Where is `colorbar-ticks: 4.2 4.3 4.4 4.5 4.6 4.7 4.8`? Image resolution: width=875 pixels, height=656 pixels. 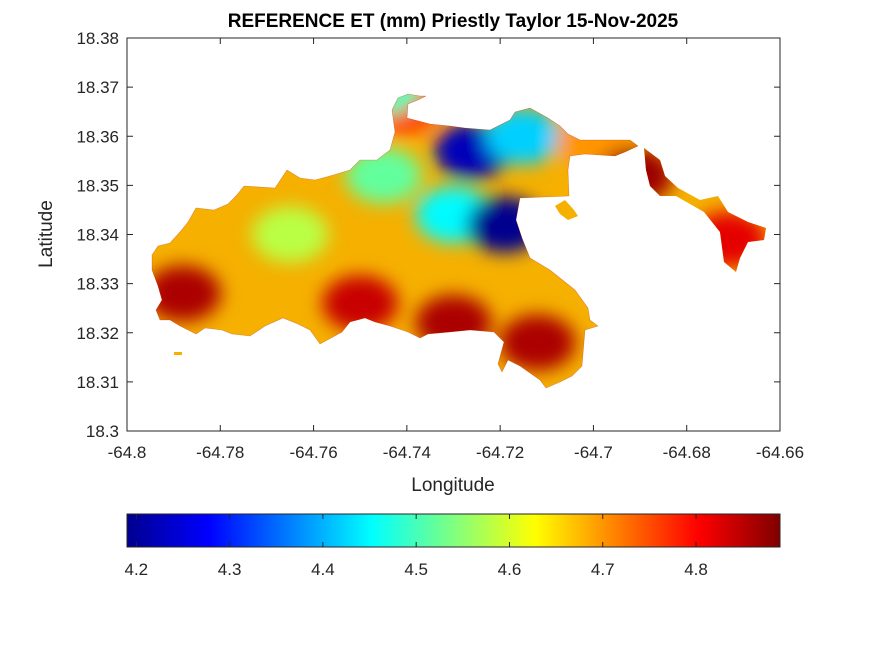
colorbar-ticks: 4.2 4.3 4.4 4.5 4.6 4.7 4.8 is located at coordinates (416, 546).